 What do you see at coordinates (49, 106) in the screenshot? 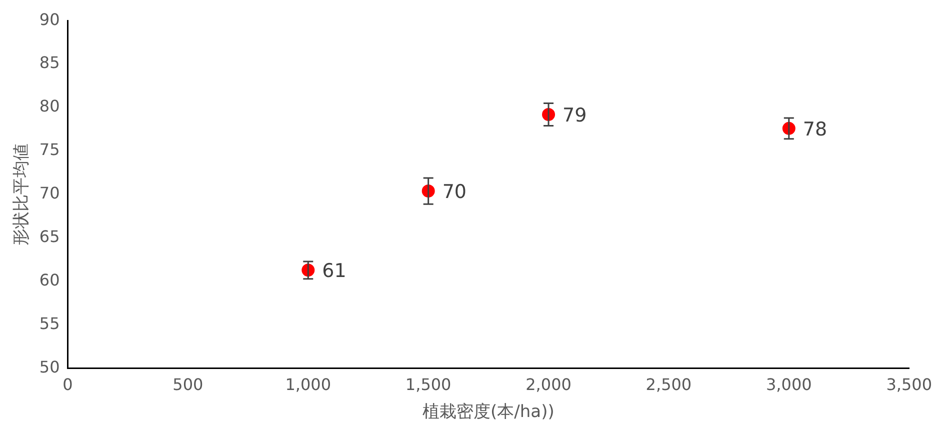
I see `y-tick-label: 80` at bounding box center [49, 106].